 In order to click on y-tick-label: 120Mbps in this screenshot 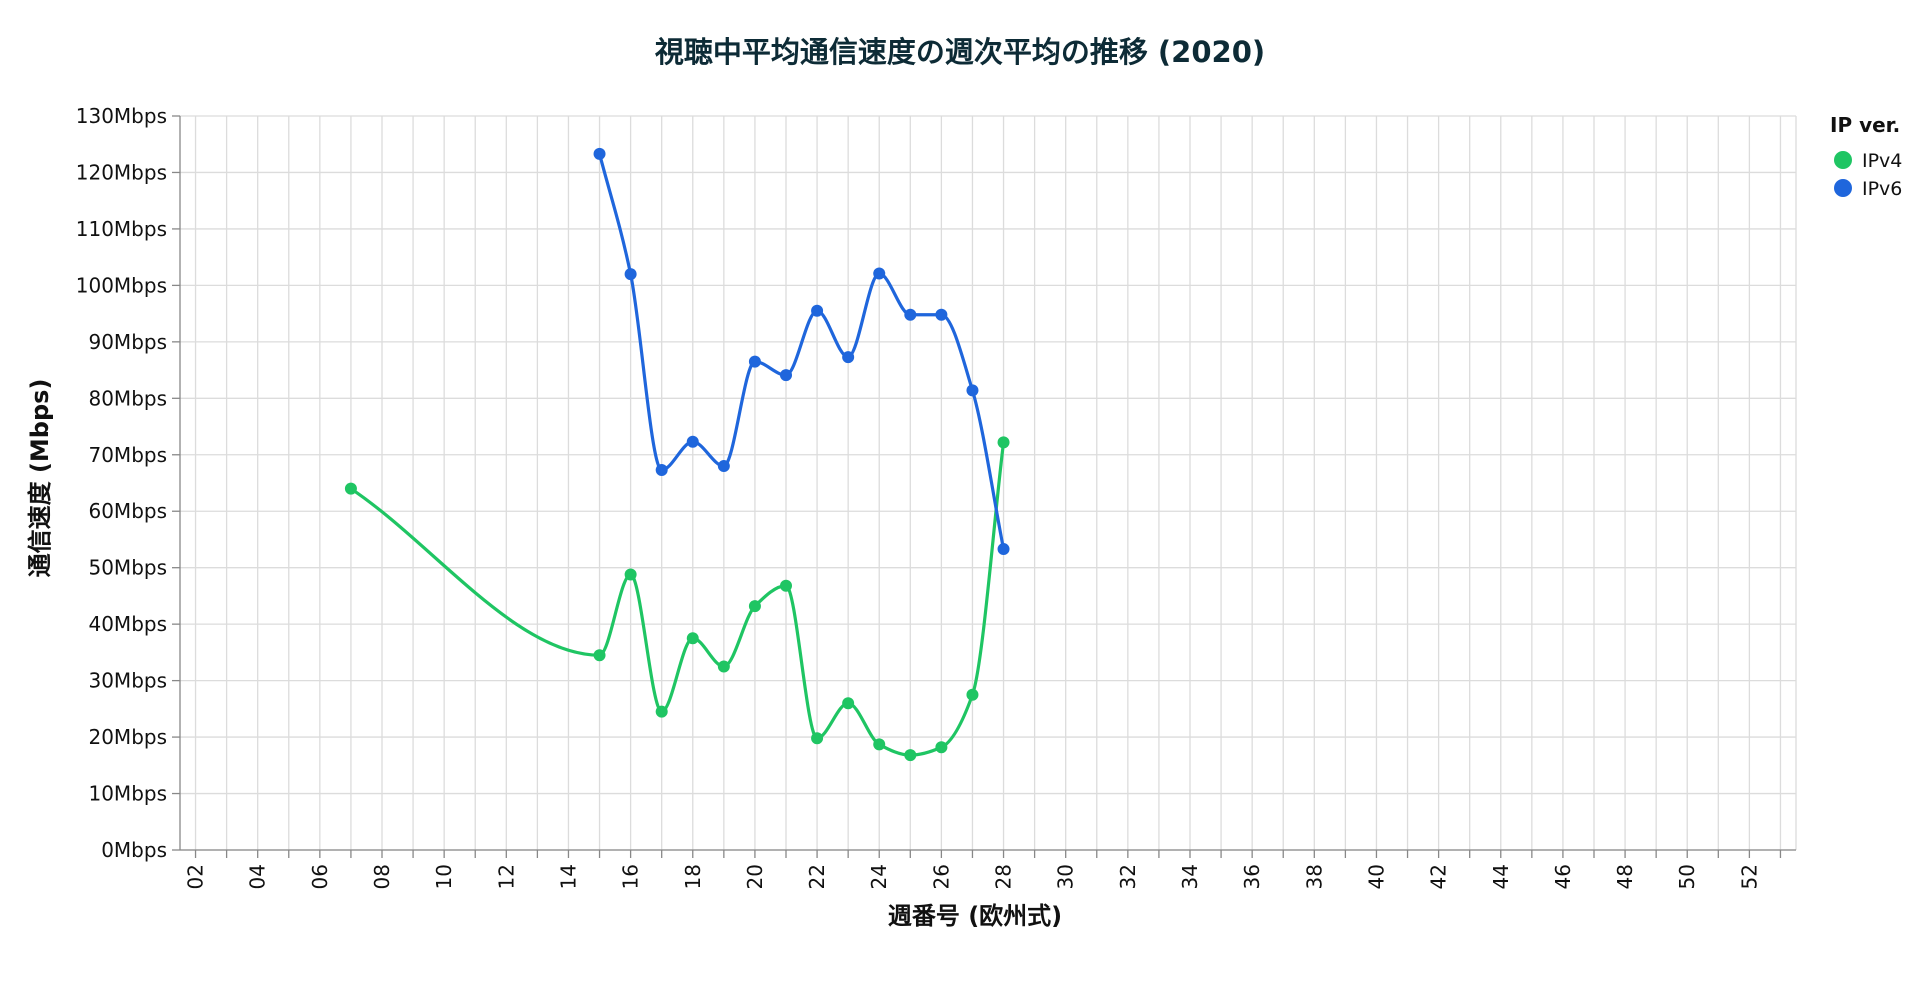, I will do `click(121, 172)`.